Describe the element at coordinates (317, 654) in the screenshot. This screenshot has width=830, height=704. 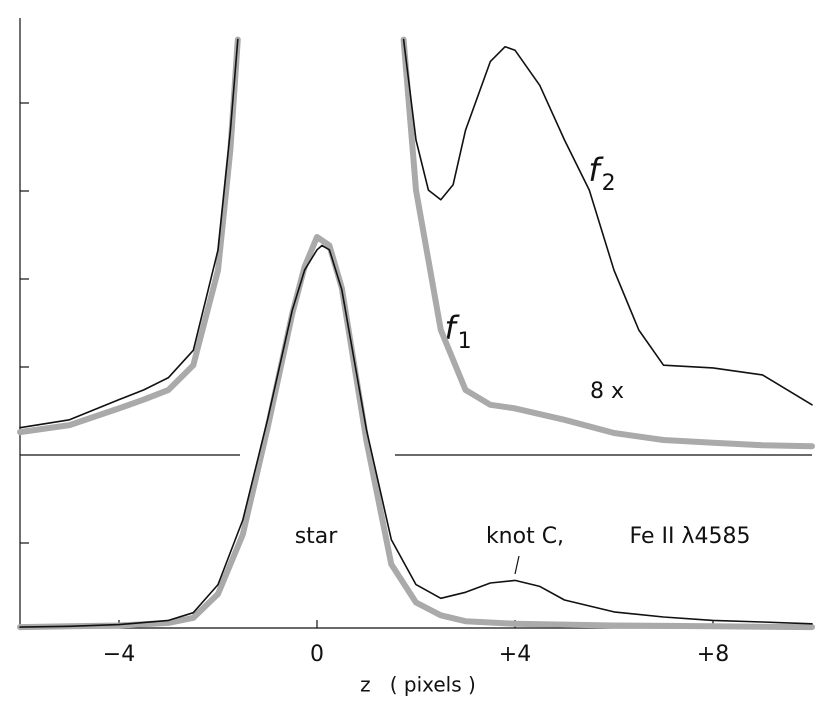
I see `x-tick-label: 0` at that location.